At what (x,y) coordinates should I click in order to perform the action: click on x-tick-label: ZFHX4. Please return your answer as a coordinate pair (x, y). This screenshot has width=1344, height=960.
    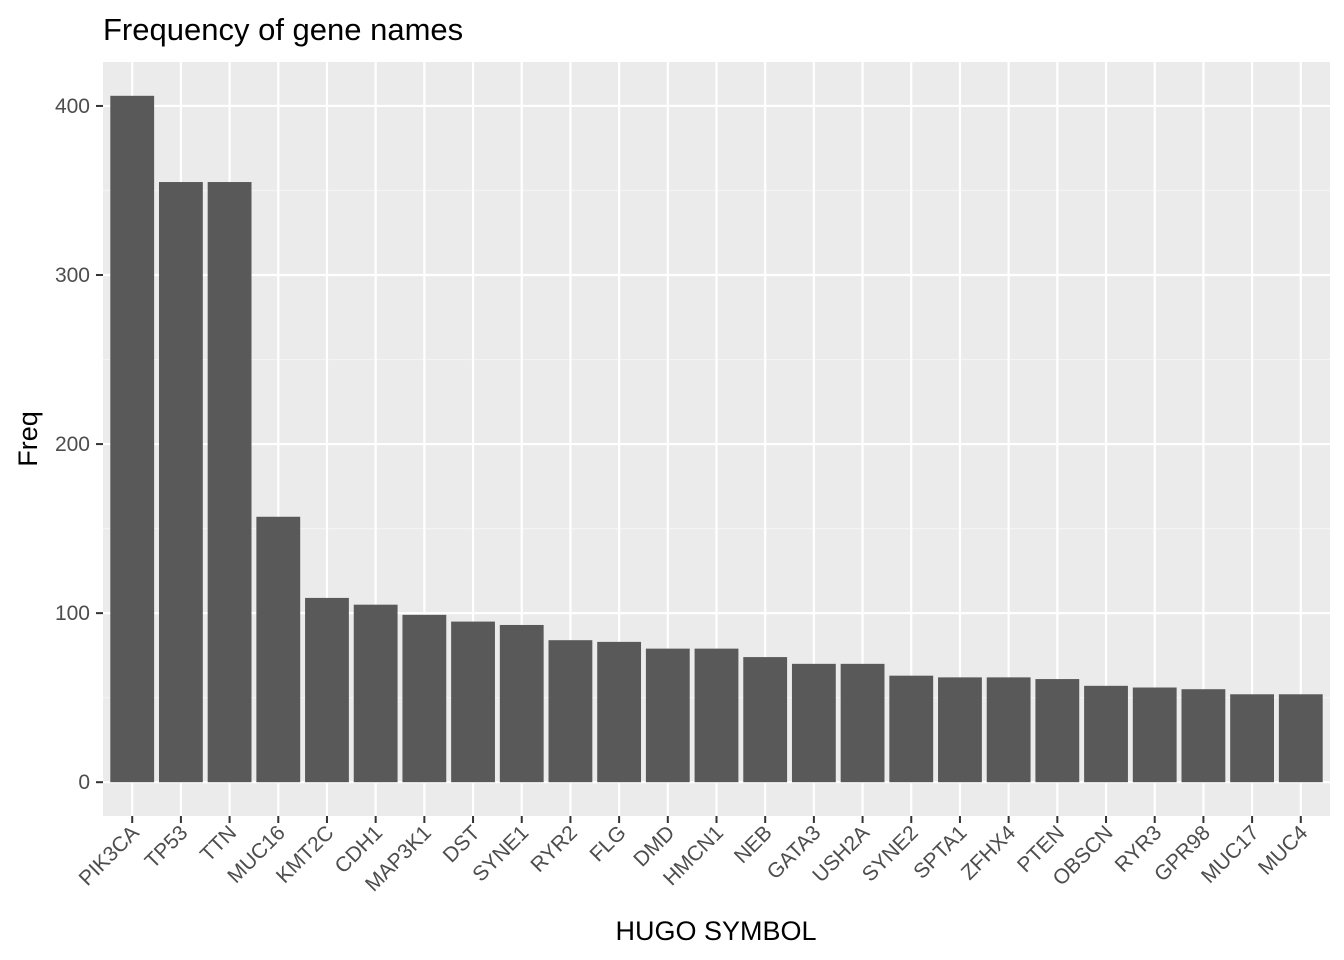
    Looking at the image, I should click on (989, 853).